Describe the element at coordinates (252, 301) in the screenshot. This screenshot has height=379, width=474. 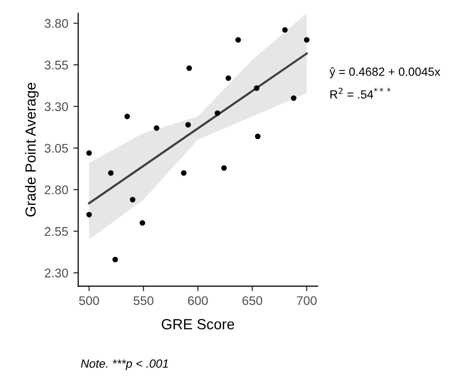
I see `x-tick-label: 650` at that location.